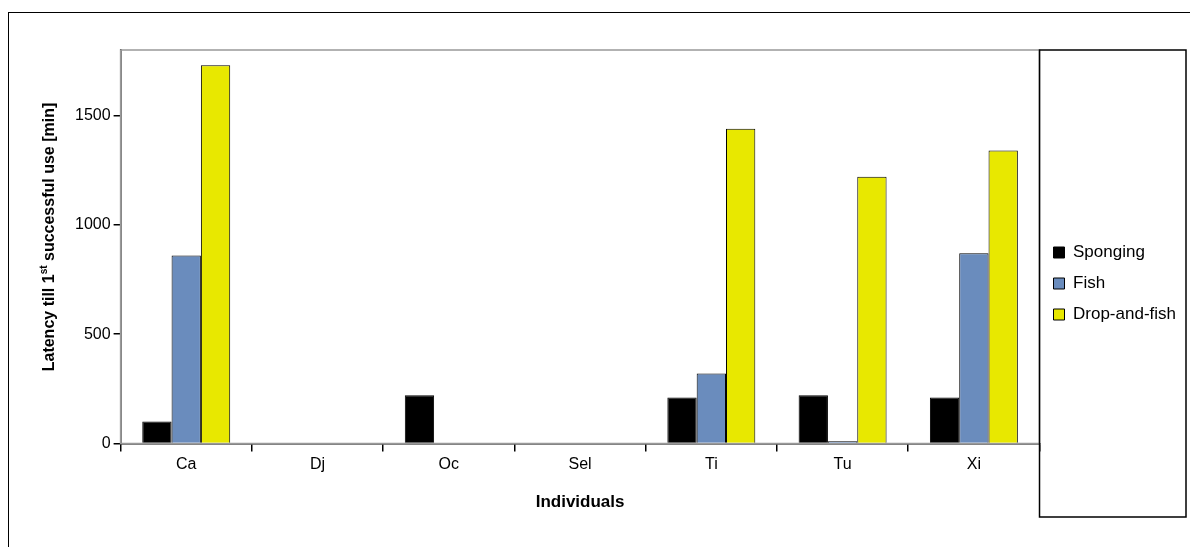  What do you see at coordinates (97, 333) in the screenshot?
I see `y-tick-label: 500` at bounding box center [97, 333].